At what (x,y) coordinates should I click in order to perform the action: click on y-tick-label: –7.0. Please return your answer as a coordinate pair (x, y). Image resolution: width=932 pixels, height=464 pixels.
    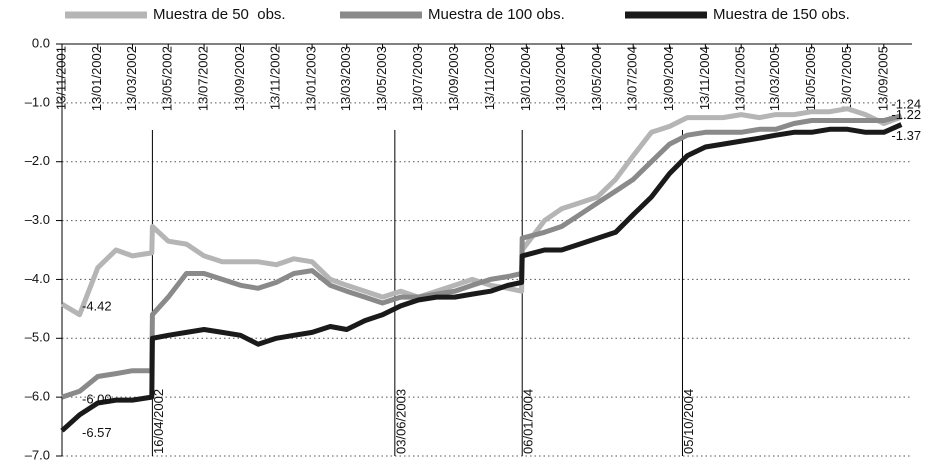
    Looking at the image, I should click on (37, 454).